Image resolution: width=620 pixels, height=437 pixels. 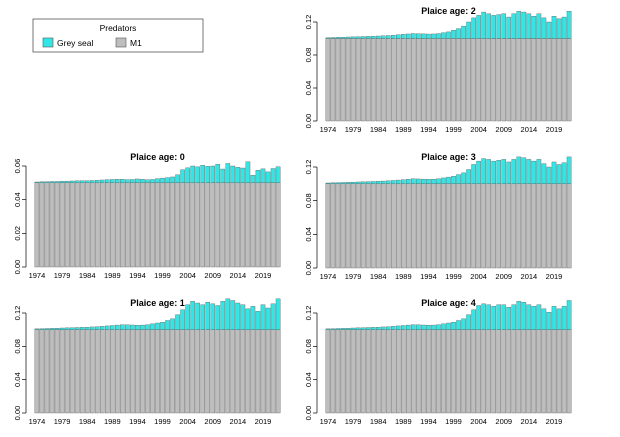 I want to click on x-tick-label: 1974, so click(x=37, y=421).